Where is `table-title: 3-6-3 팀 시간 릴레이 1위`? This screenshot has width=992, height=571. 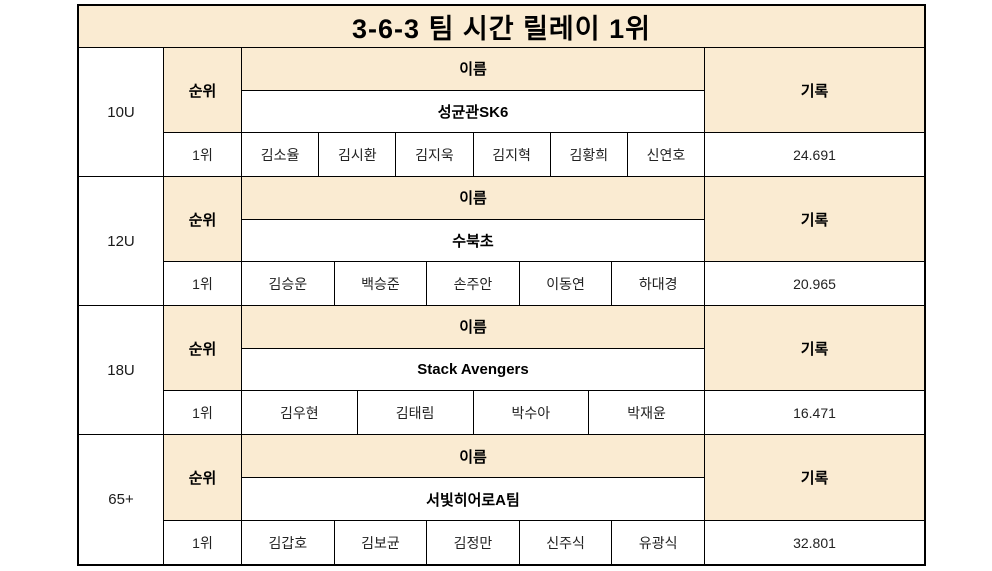
table-title: 3-6-3 팀 시간 릴레이 1위 is located at coordinates (501, 27).